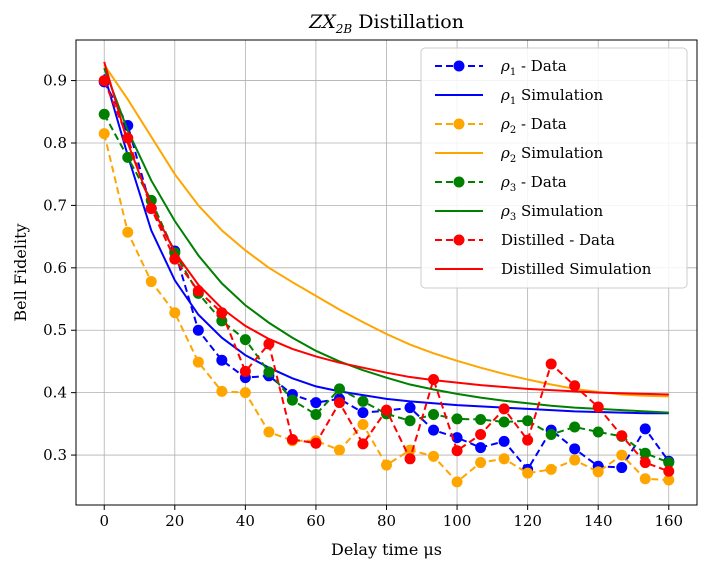  What do you see at coordinates (104, 521) in the screenshot?
I see `x-tick-label: 0` at bounding box center [104, 521].